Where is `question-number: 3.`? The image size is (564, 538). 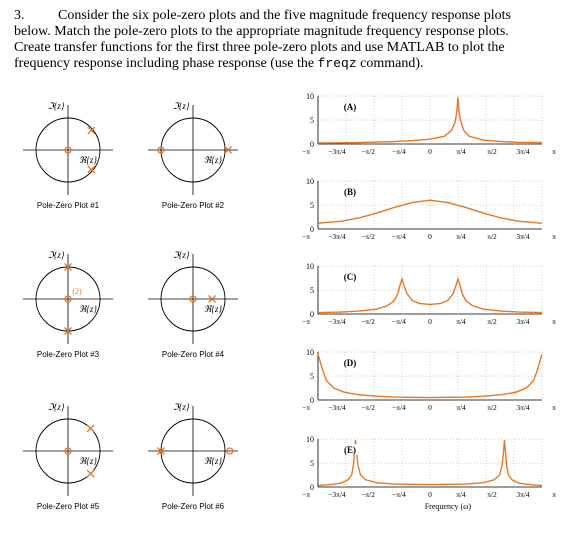 question-number: 3. is located at coordinates (19, 15).